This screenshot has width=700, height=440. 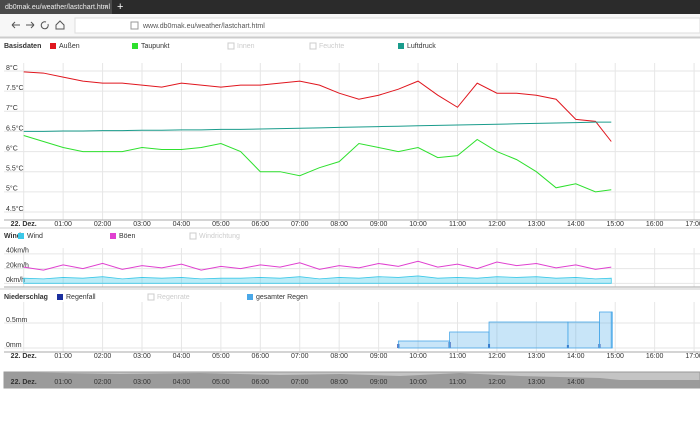 What do you see at coordinates (127, 236) in the screenshot?
I see `legend-label: Böen` at bounding box center [127, 236].